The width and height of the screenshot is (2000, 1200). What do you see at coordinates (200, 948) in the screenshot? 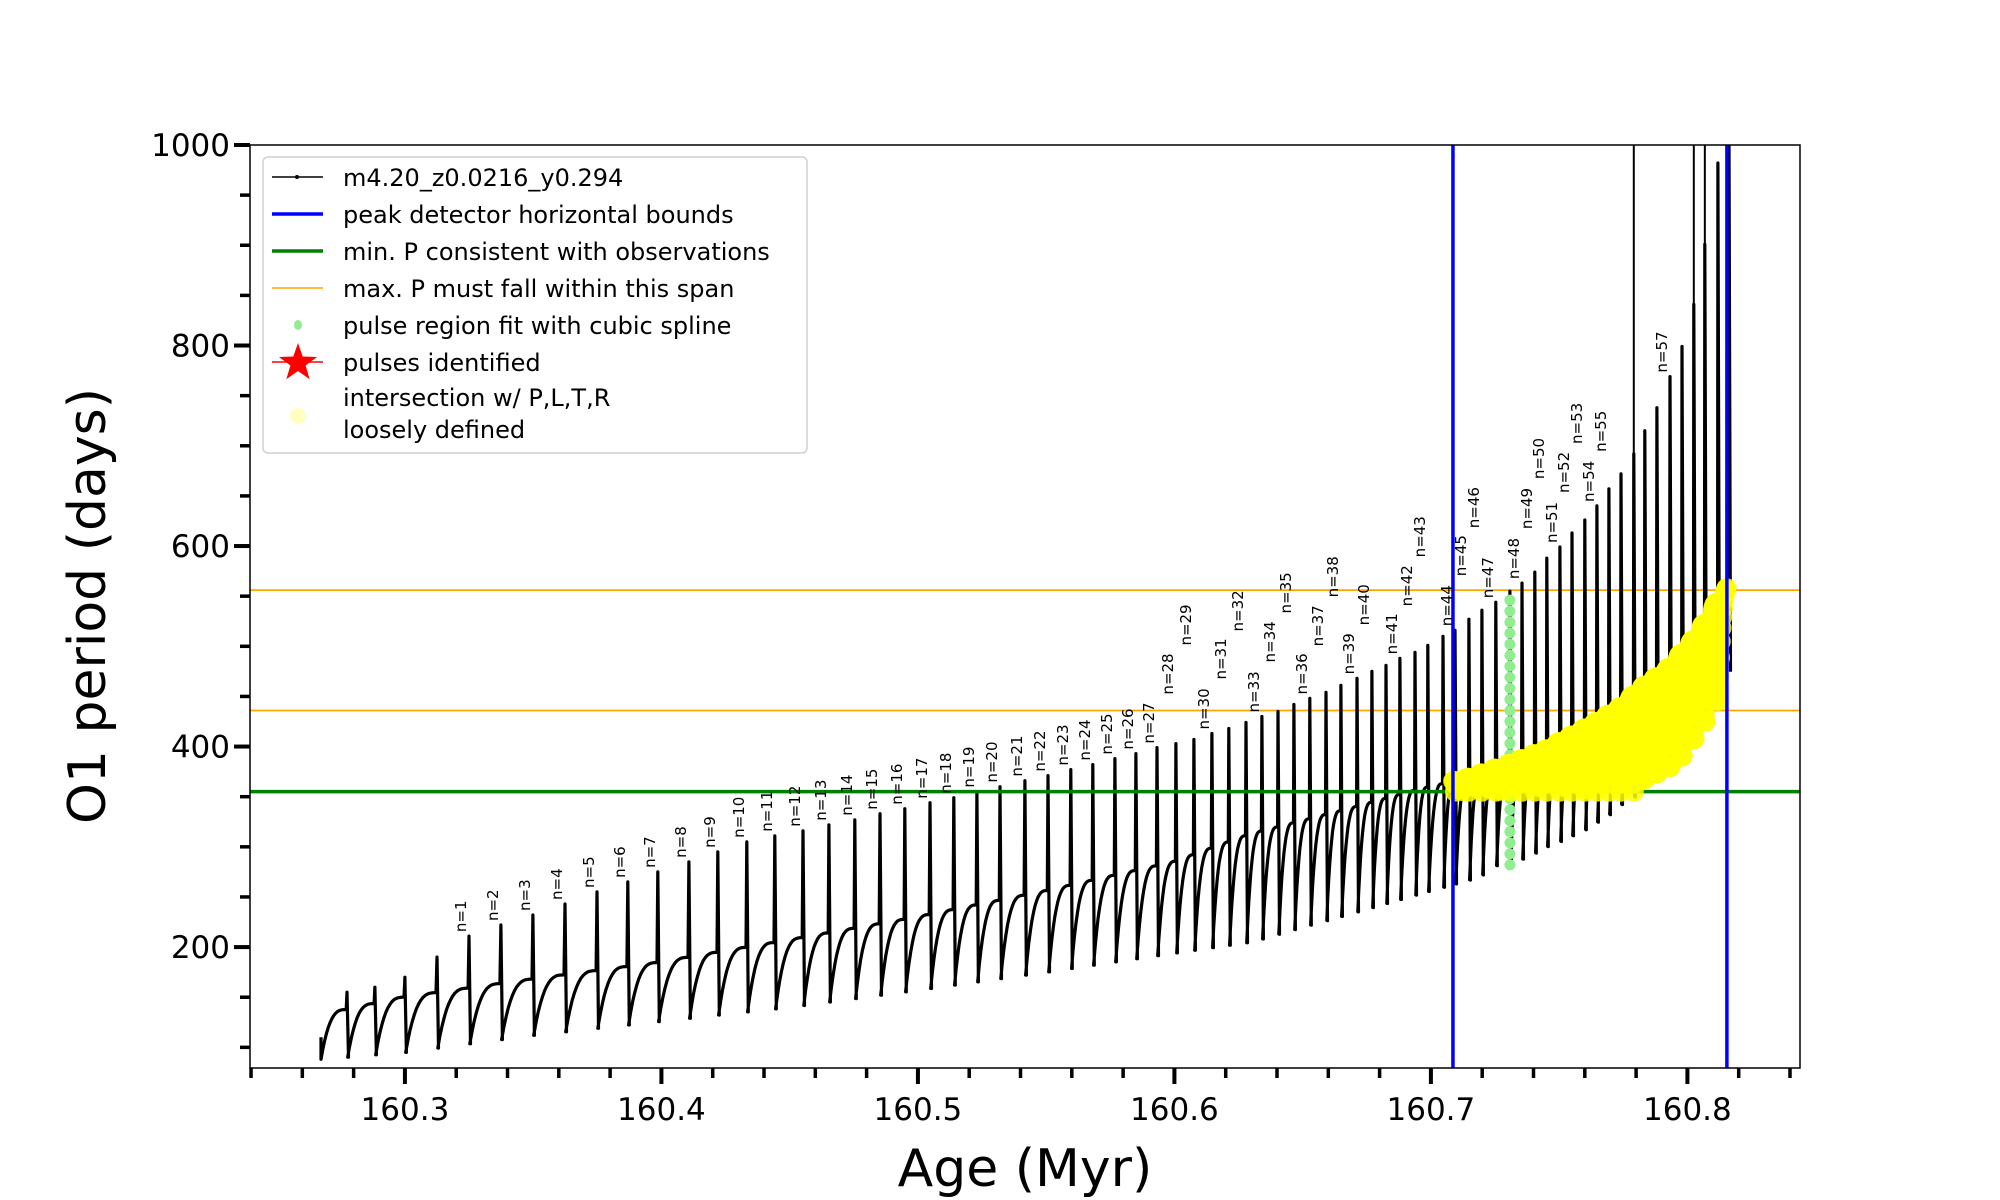
I see `y-tick-label: 200` at bounding box center [200, 948].